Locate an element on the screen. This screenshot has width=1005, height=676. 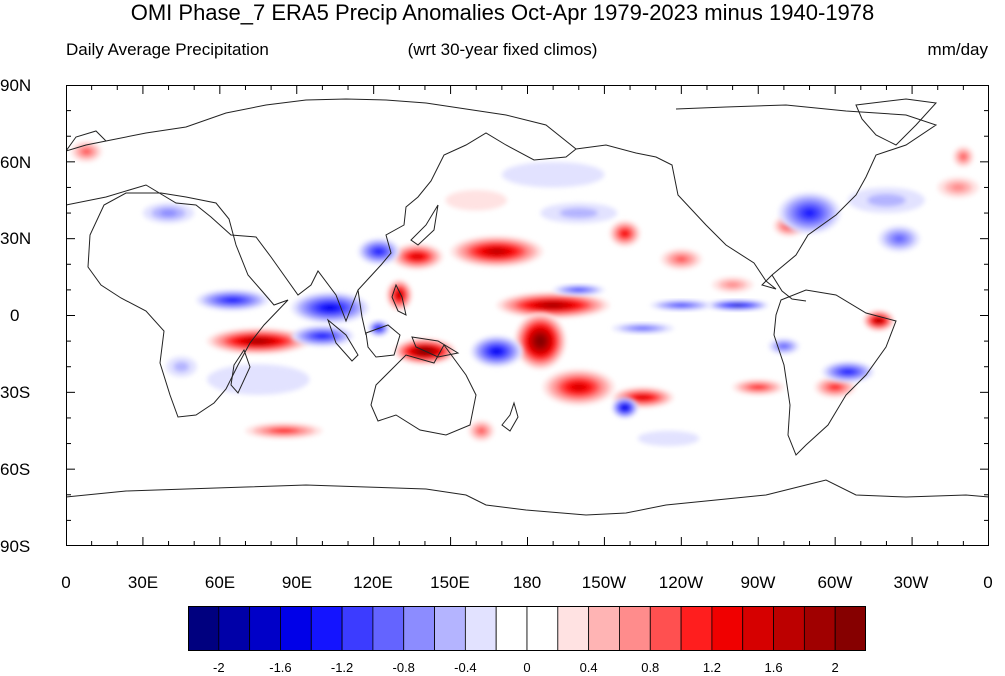
colorbar-frame is located at coordinates (527, 628).